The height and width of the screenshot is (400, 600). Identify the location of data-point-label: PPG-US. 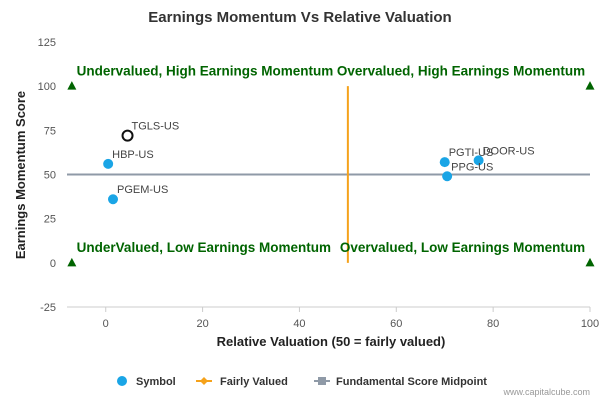
(472, 167).